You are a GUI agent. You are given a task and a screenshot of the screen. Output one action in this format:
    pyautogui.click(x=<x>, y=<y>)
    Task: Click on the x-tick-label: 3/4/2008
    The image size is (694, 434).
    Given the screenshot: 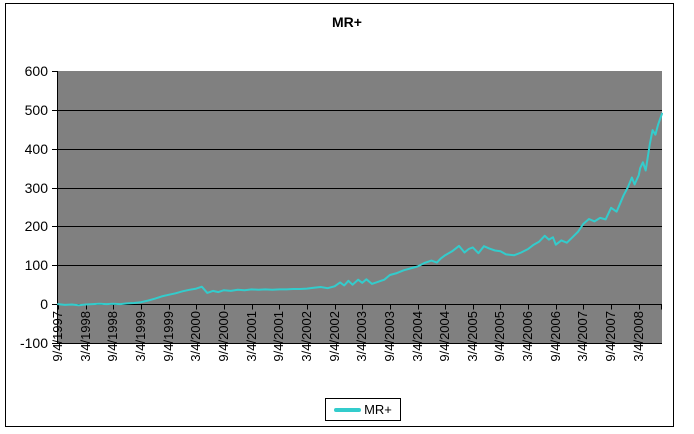 What is the action you would take?
    pyautogui.click(x=638, y=336)
    